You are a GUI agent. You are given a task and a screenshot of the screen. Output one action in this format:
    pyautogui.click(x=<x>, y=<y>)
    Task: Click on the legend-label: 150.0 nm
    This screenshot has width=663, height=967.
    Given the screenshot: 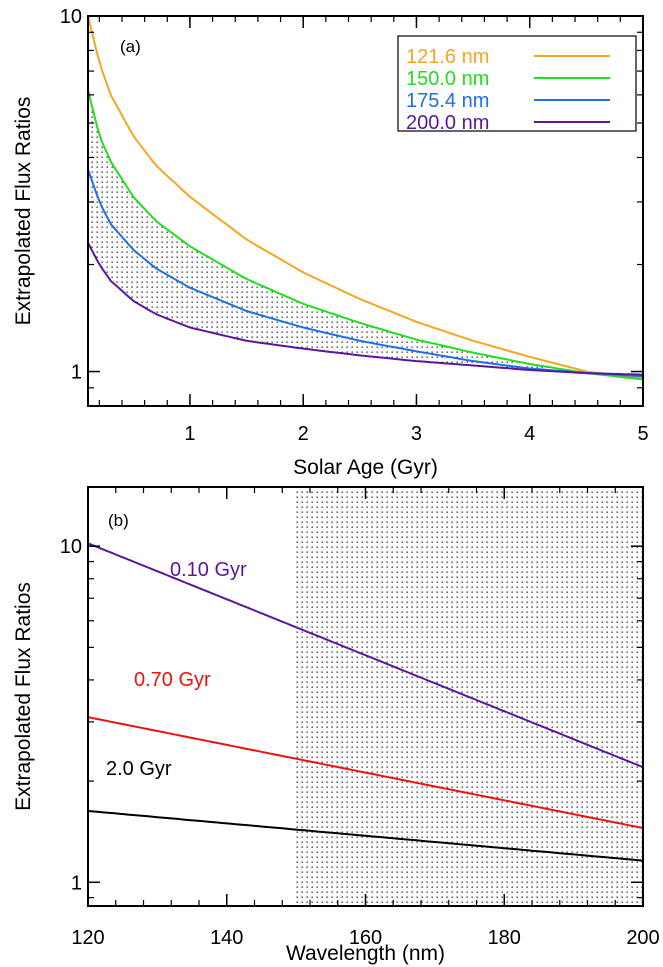 What is the action you would take?
    pyautogui.click(x=447, y=79)
    